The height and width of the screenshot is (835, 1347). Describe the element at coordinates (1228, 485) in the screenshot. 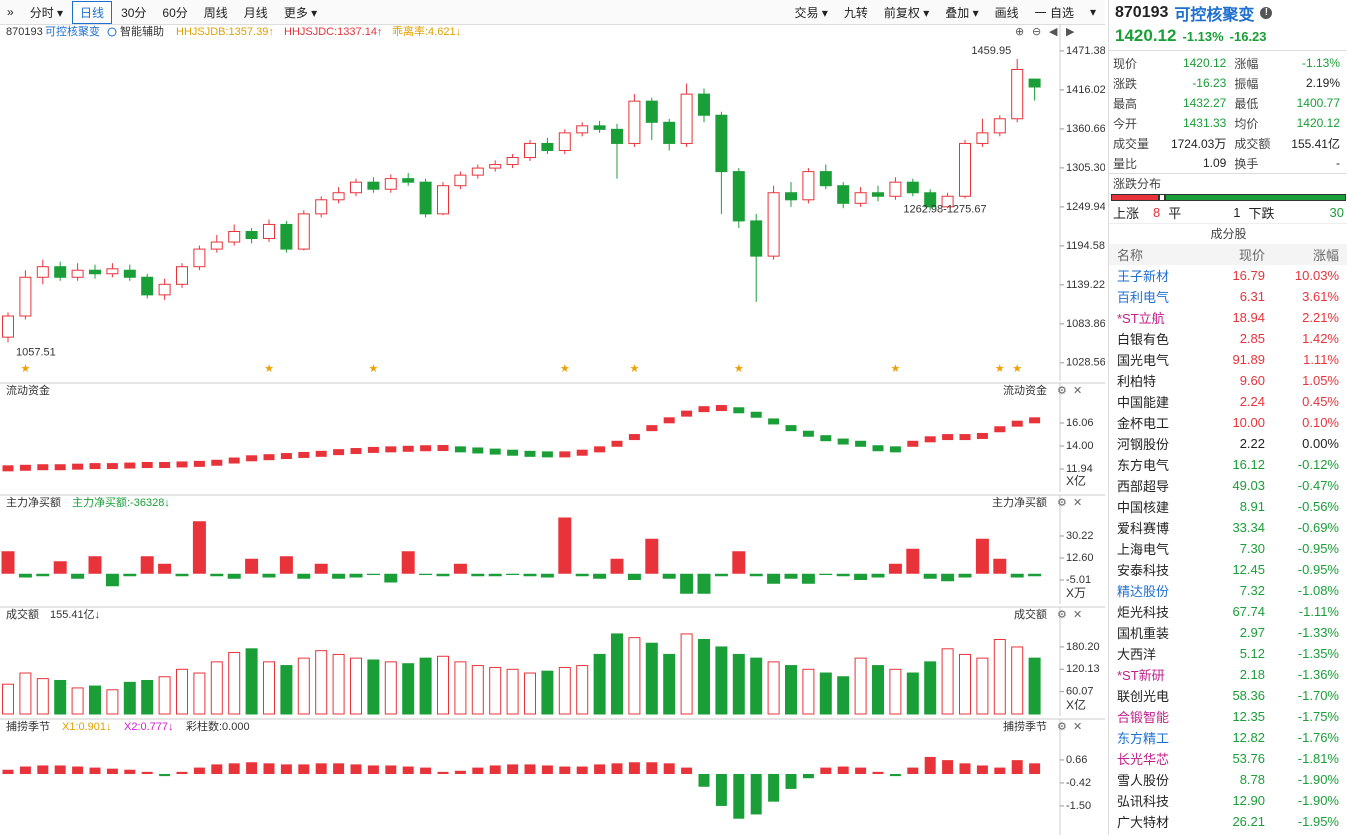

I see `const-row: 西部超导 49.03 -0.47%` at that location.